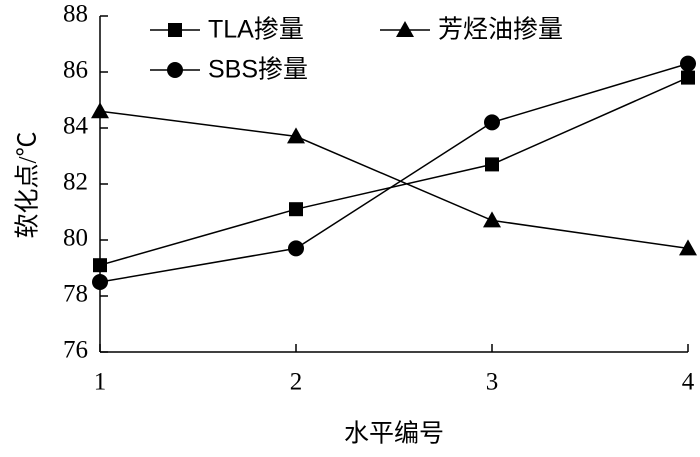  I want to click on y-tick-label: 76, so click(75, 350).